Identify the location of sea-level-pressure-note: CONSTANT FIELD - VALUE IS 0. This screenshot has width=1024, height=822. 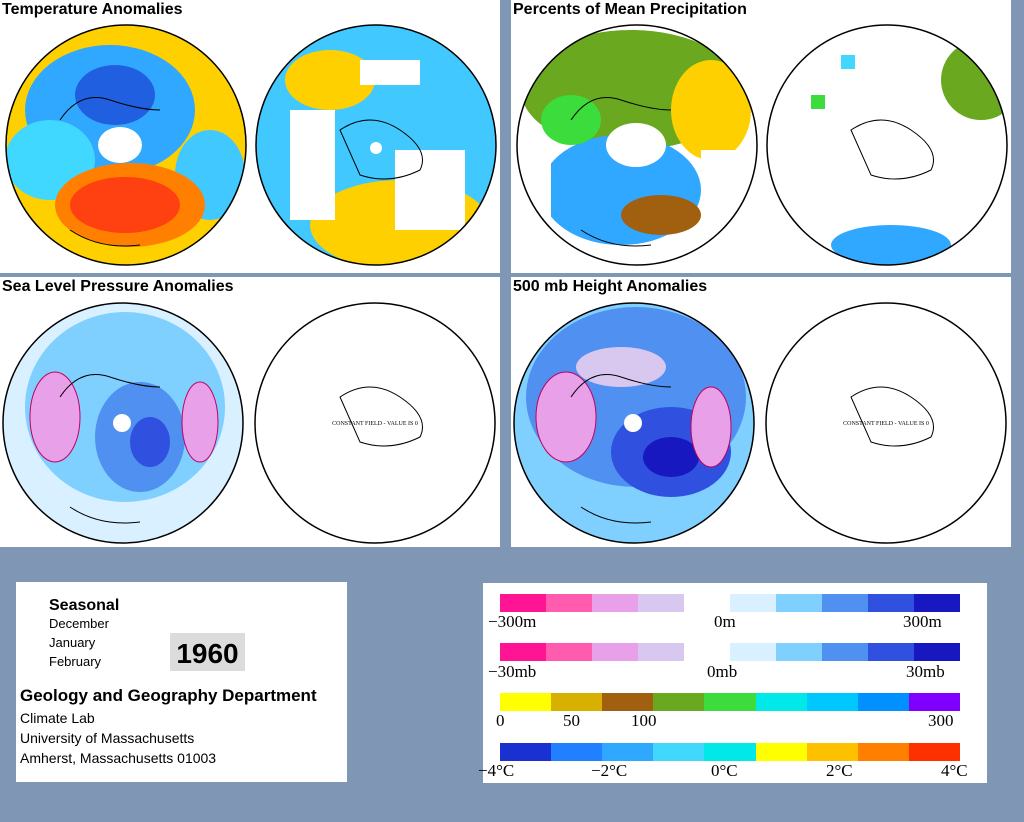
(375, 424).